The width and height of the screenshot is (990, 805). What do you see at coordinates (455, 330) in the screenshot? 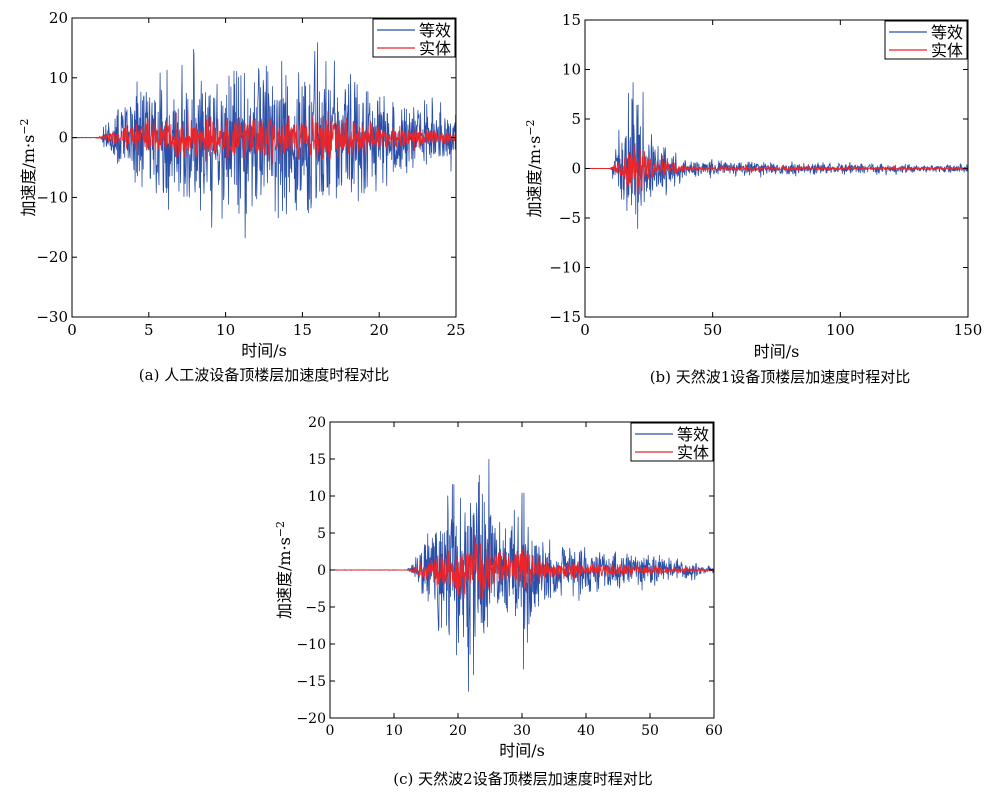
I see `x-tick-label: 25` at bounding box center [455, 330].